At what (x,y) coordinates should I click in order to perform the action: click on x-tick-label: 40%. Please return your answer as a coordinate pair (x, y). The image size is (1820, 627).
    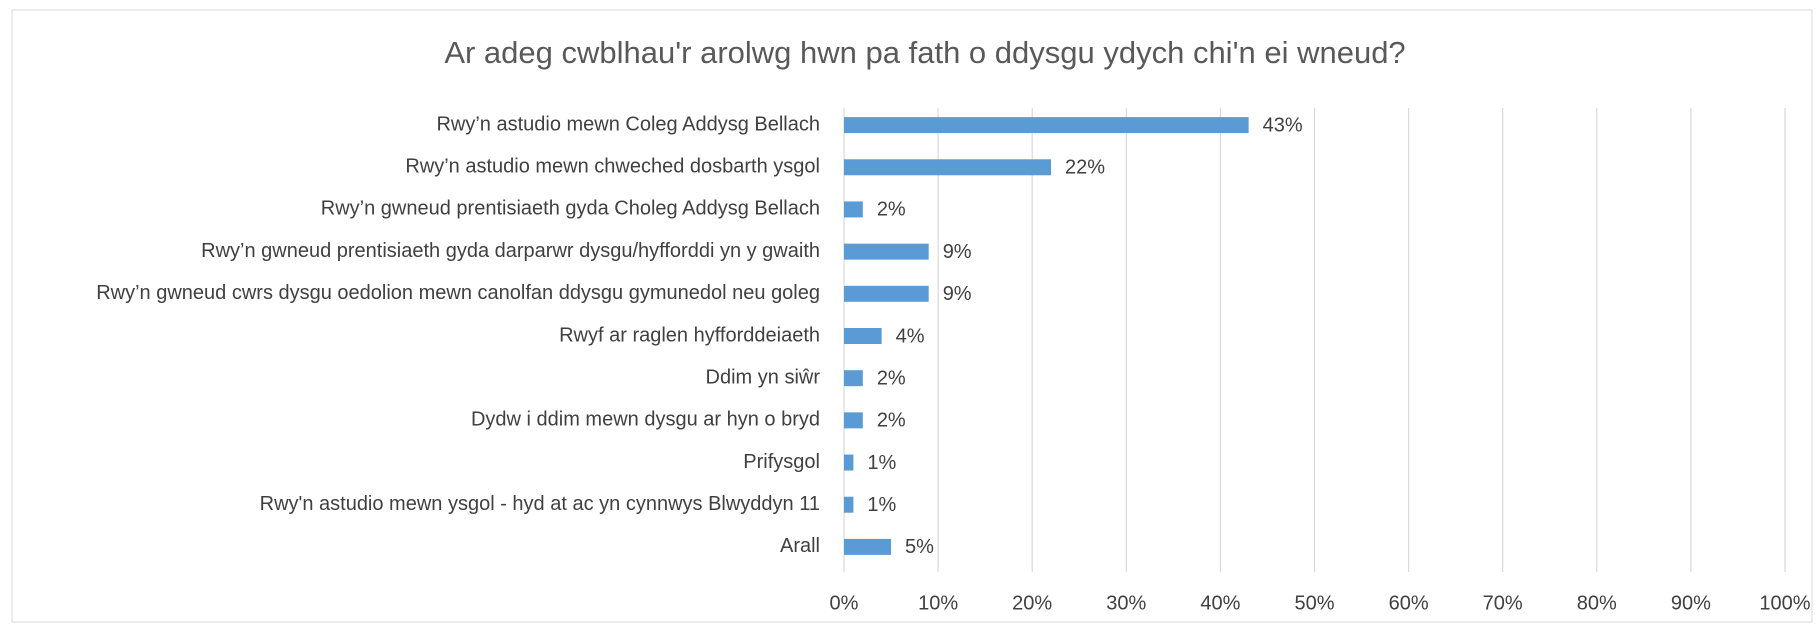
    Looking at the image, I should click on (1220, 603).